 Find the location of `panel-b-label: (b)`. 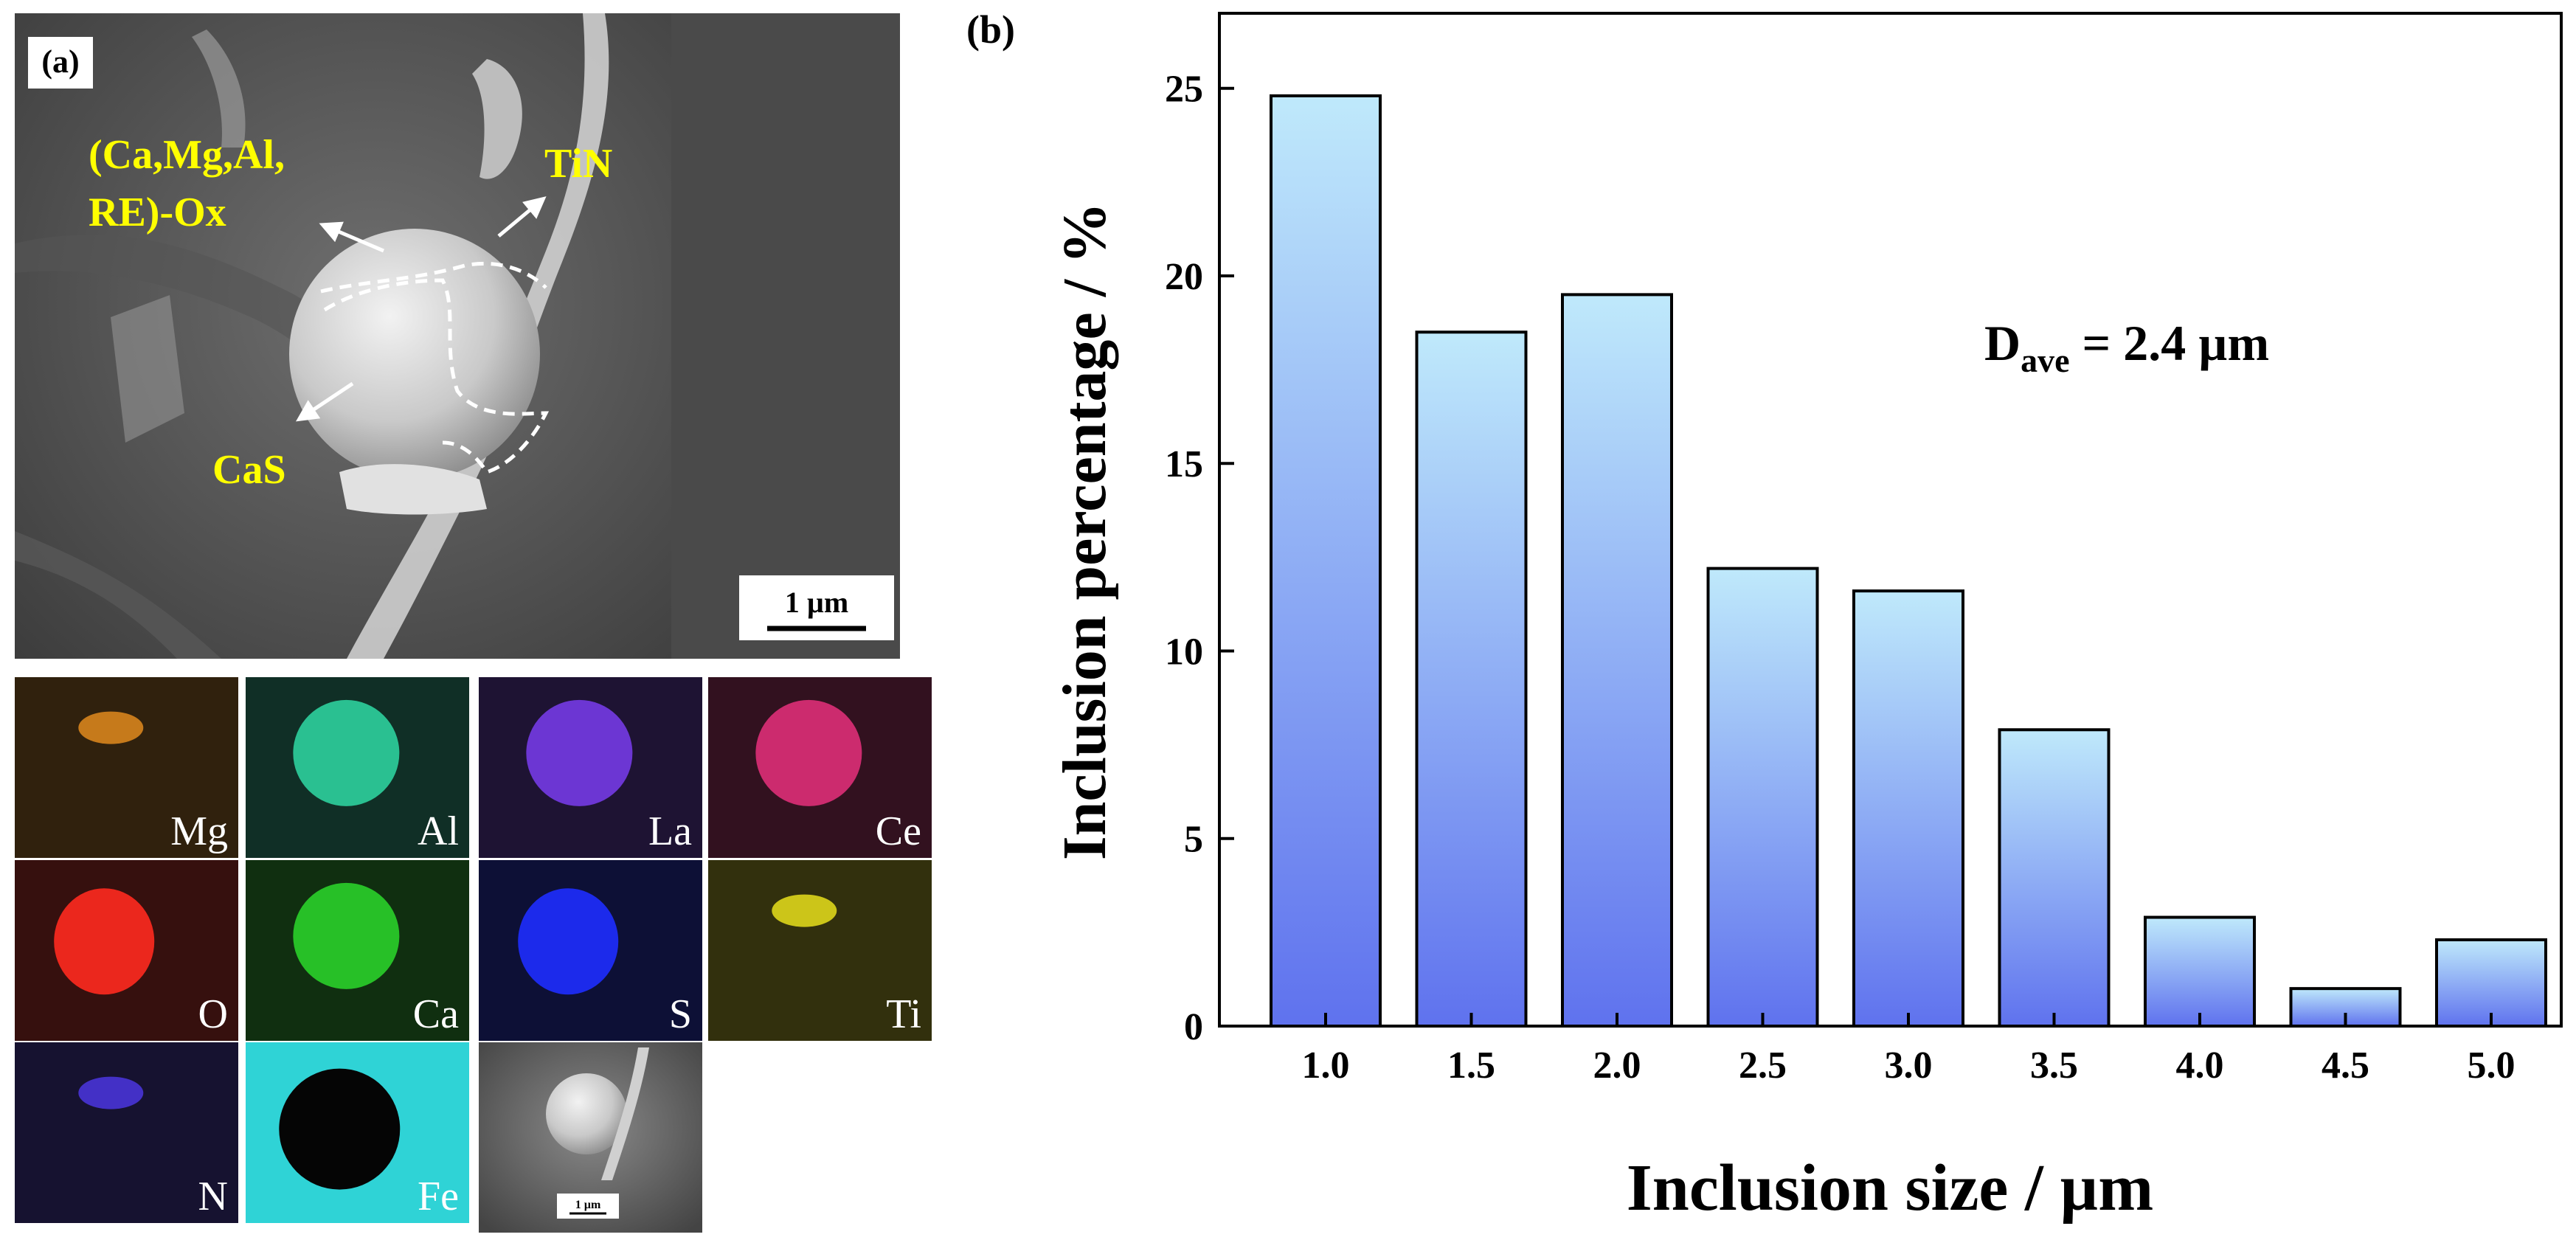

panel-b-label: (b) is located at coordinates (991, 29).